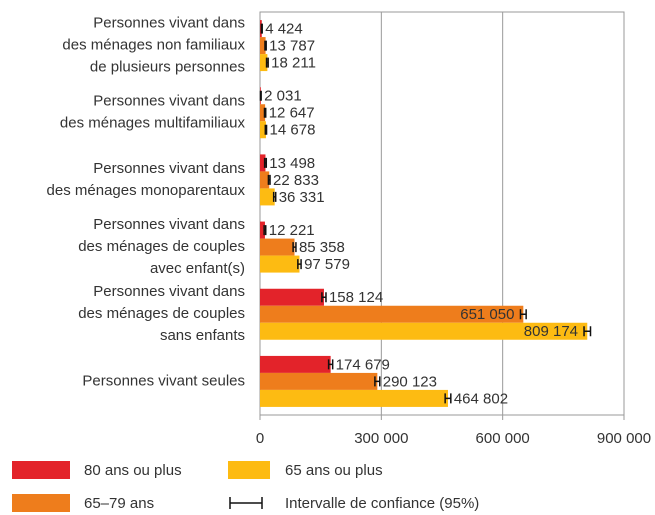 Image resolution: width=655 pixels, height=515 pixels. I want to click on value-label: 158 124, so click(356, 297).